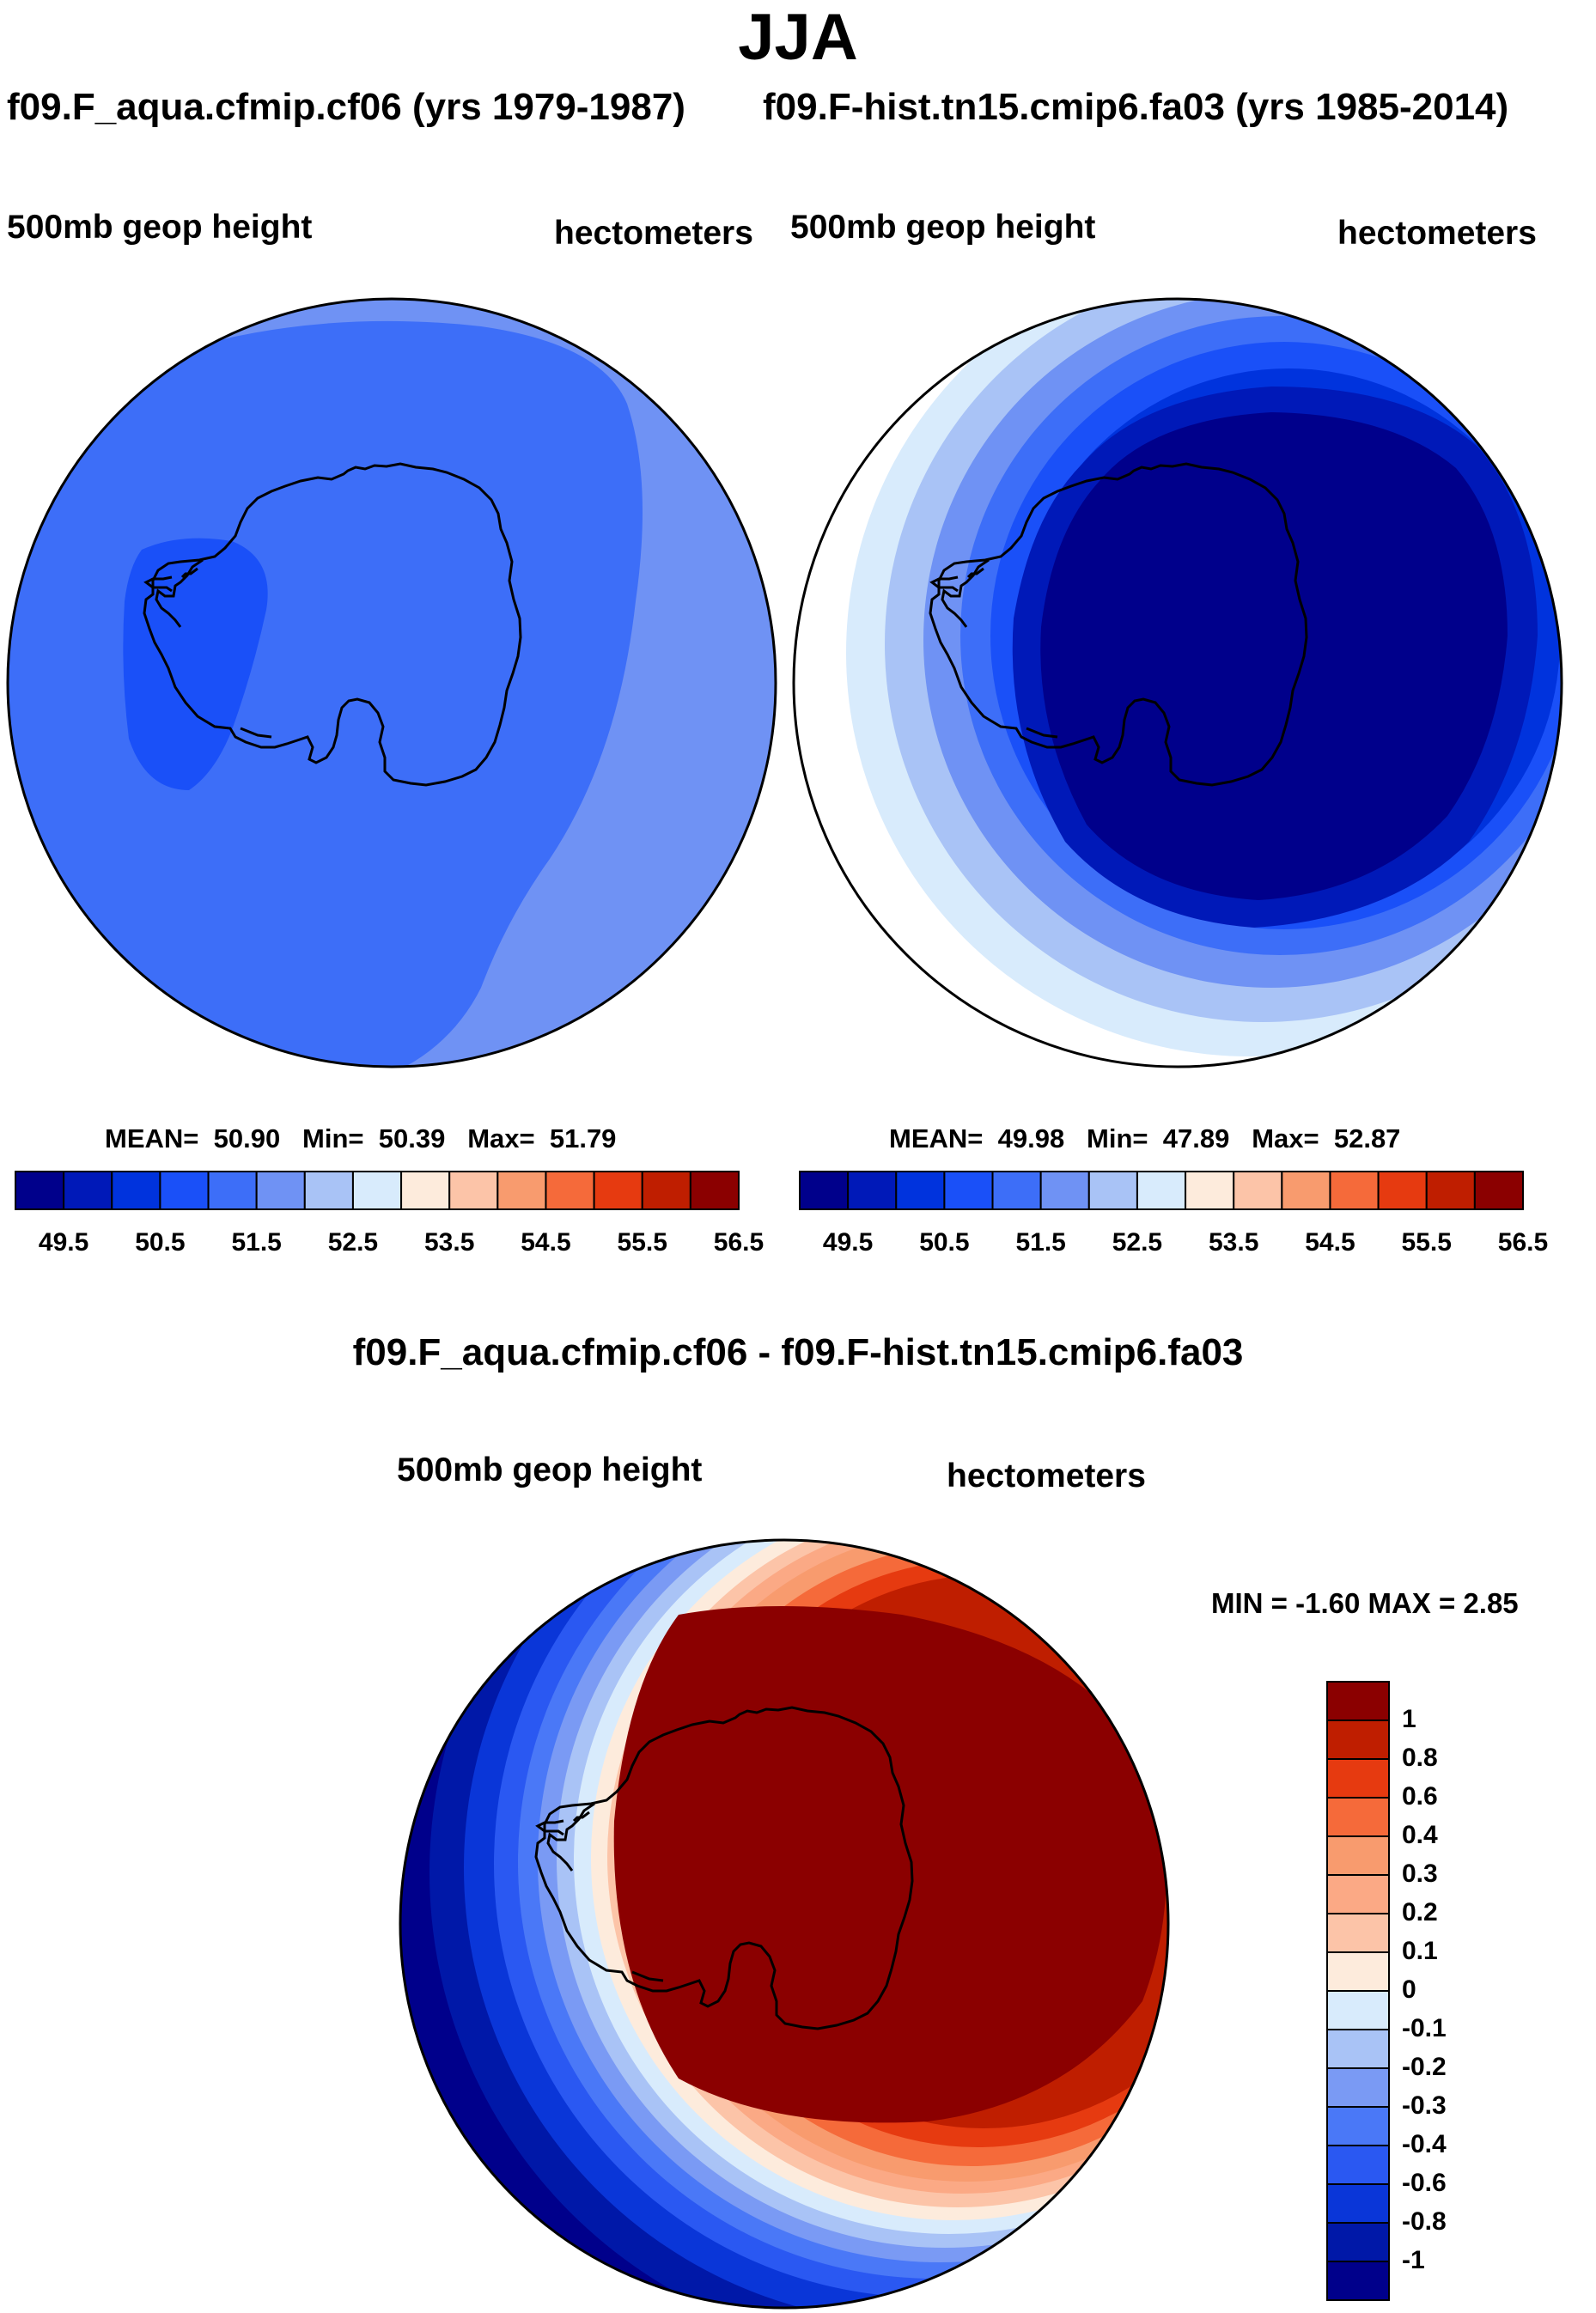 This screenshot has height=2313, width=1596. I want to click on left-colorbar-tick-label: 53.5, so click(449, 1242).